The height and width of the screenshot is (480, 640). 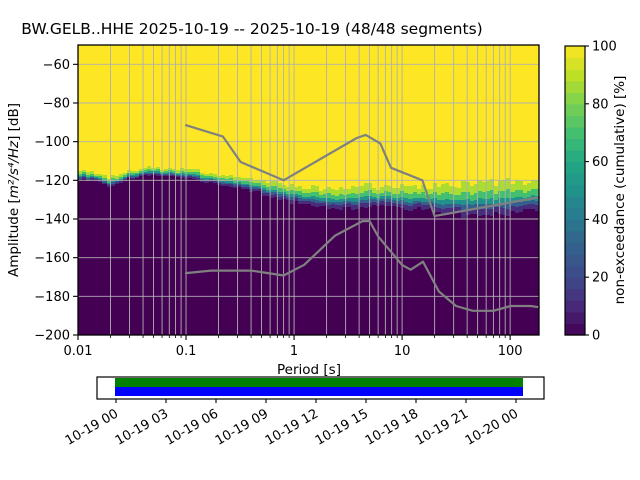 I want to click on y-axis-label: Amplitude [m²/s⁴/Hz] [dB], so click(x=14, y=190).